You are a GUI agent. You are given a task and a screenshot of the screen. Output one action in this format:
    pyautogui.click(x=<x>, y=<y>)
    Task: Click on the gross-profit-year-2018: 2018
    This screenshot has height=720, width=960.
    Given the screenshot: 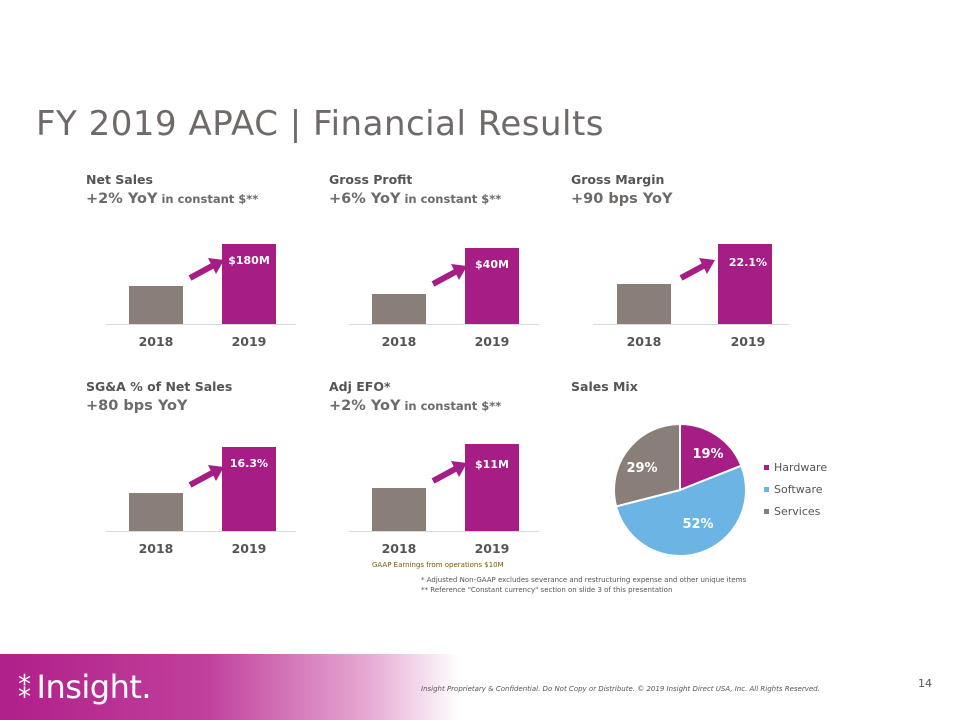 What is the action you would take?
    pyautogui.click(x=399, y=341)
    